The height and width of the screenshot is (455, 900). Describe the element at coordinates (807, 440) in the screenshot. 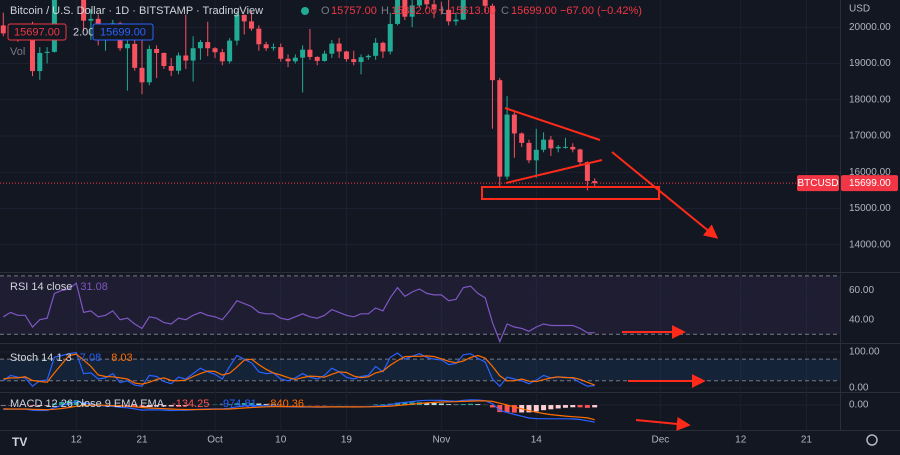

I see `x-tick-label: 21` at that location.